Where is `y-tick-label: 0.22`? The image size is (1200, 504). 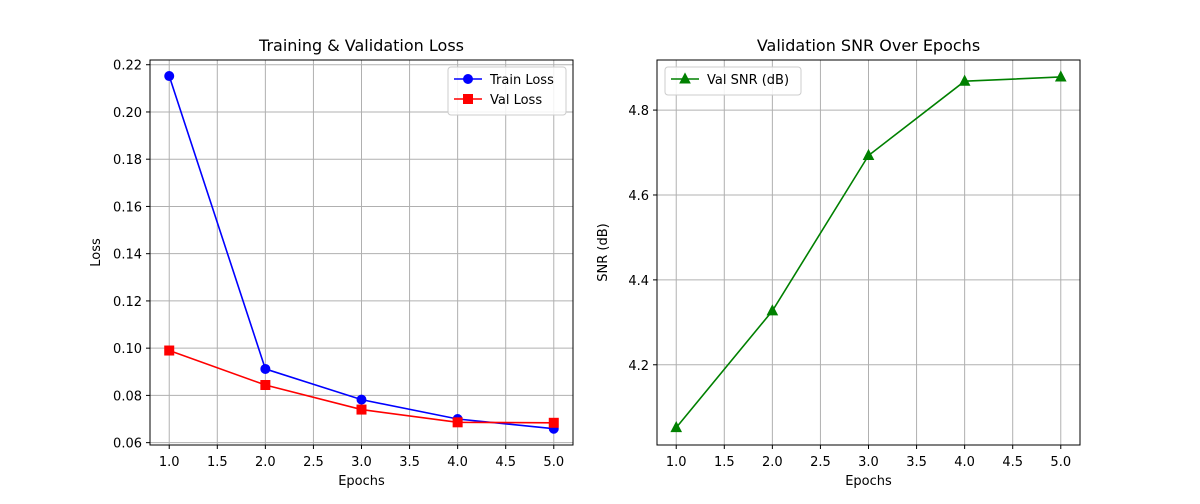 y-tick-label: 0.22 is located at coordinates (127, 66).